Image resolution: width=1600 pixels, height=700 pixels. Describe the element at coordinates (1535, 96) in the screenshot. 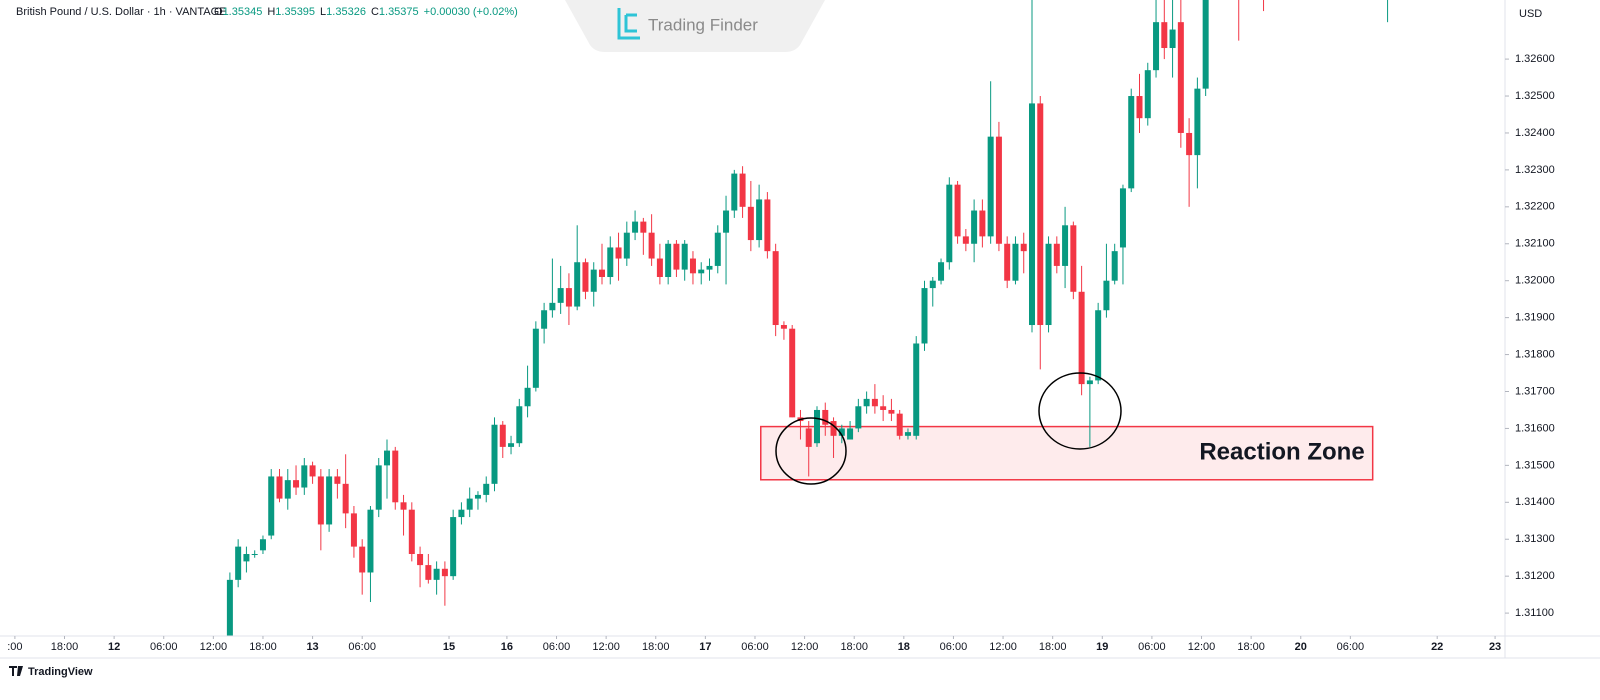

I see `y-tick-label: 1.32500` at that location.